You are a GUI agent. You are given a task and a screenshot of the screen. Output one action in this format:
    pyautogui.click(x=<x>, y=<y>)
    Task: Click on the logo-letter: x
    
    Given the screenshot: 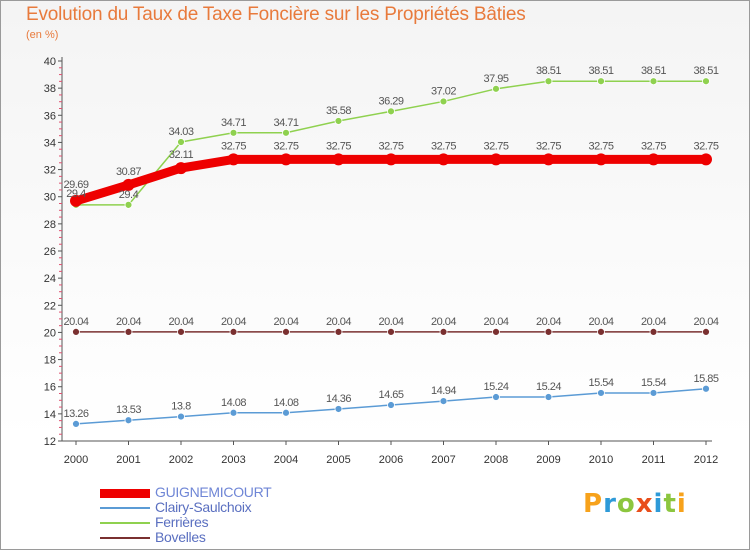 What is the action you would take?
    pyautogui.click(x=644, y=504)
    